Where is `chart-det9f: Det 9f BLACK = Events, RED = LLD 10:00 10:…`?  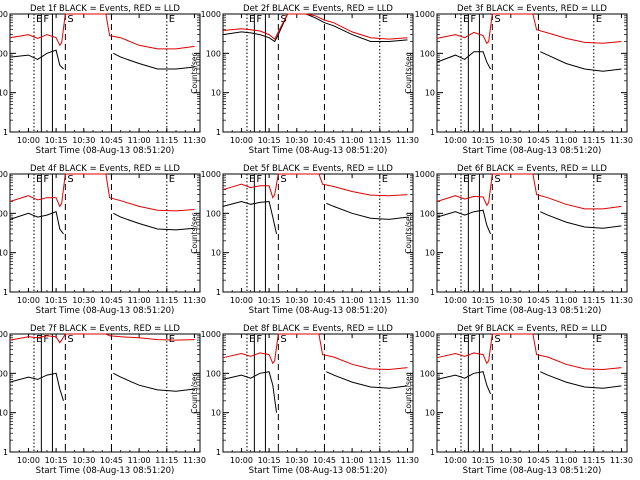
chart-det9f: Det 9f BLACK = Events, RED = LLD 10:00 10:… is located at coordinates (518, 400).